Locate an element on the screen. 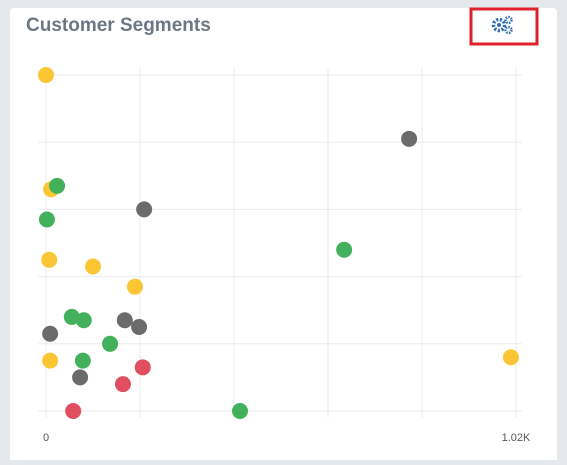 This screenshot has height=465, width=567. chart-title: Customer Segments is located at coordinates (118, 25).